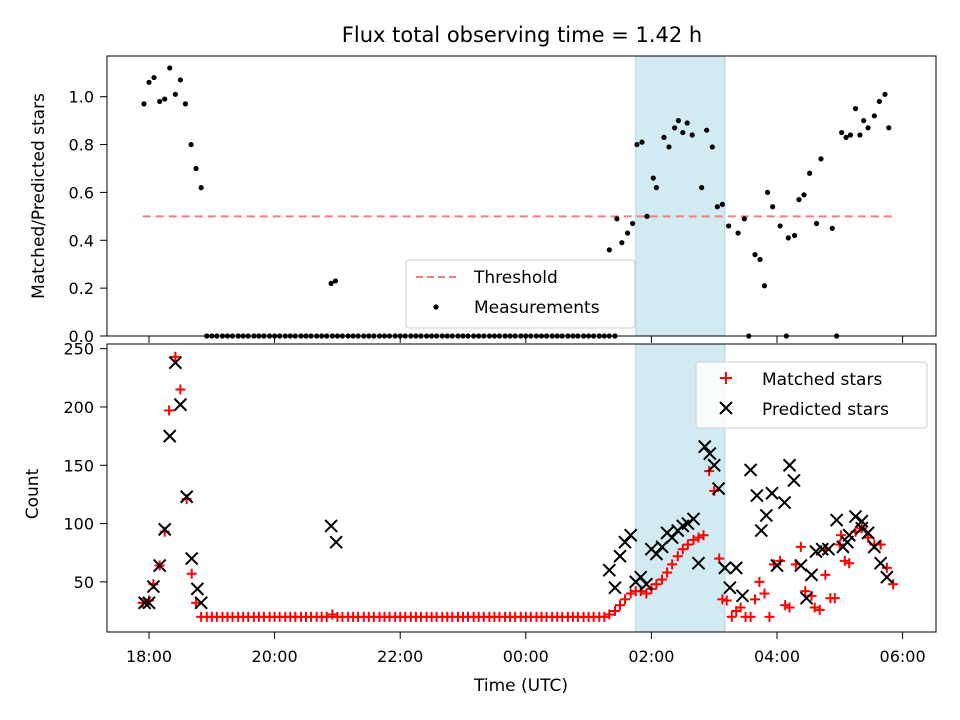  Describe the element at coordinates (400, 656) in the screenshot. I see `x-tick-label: 22:00` at that location.